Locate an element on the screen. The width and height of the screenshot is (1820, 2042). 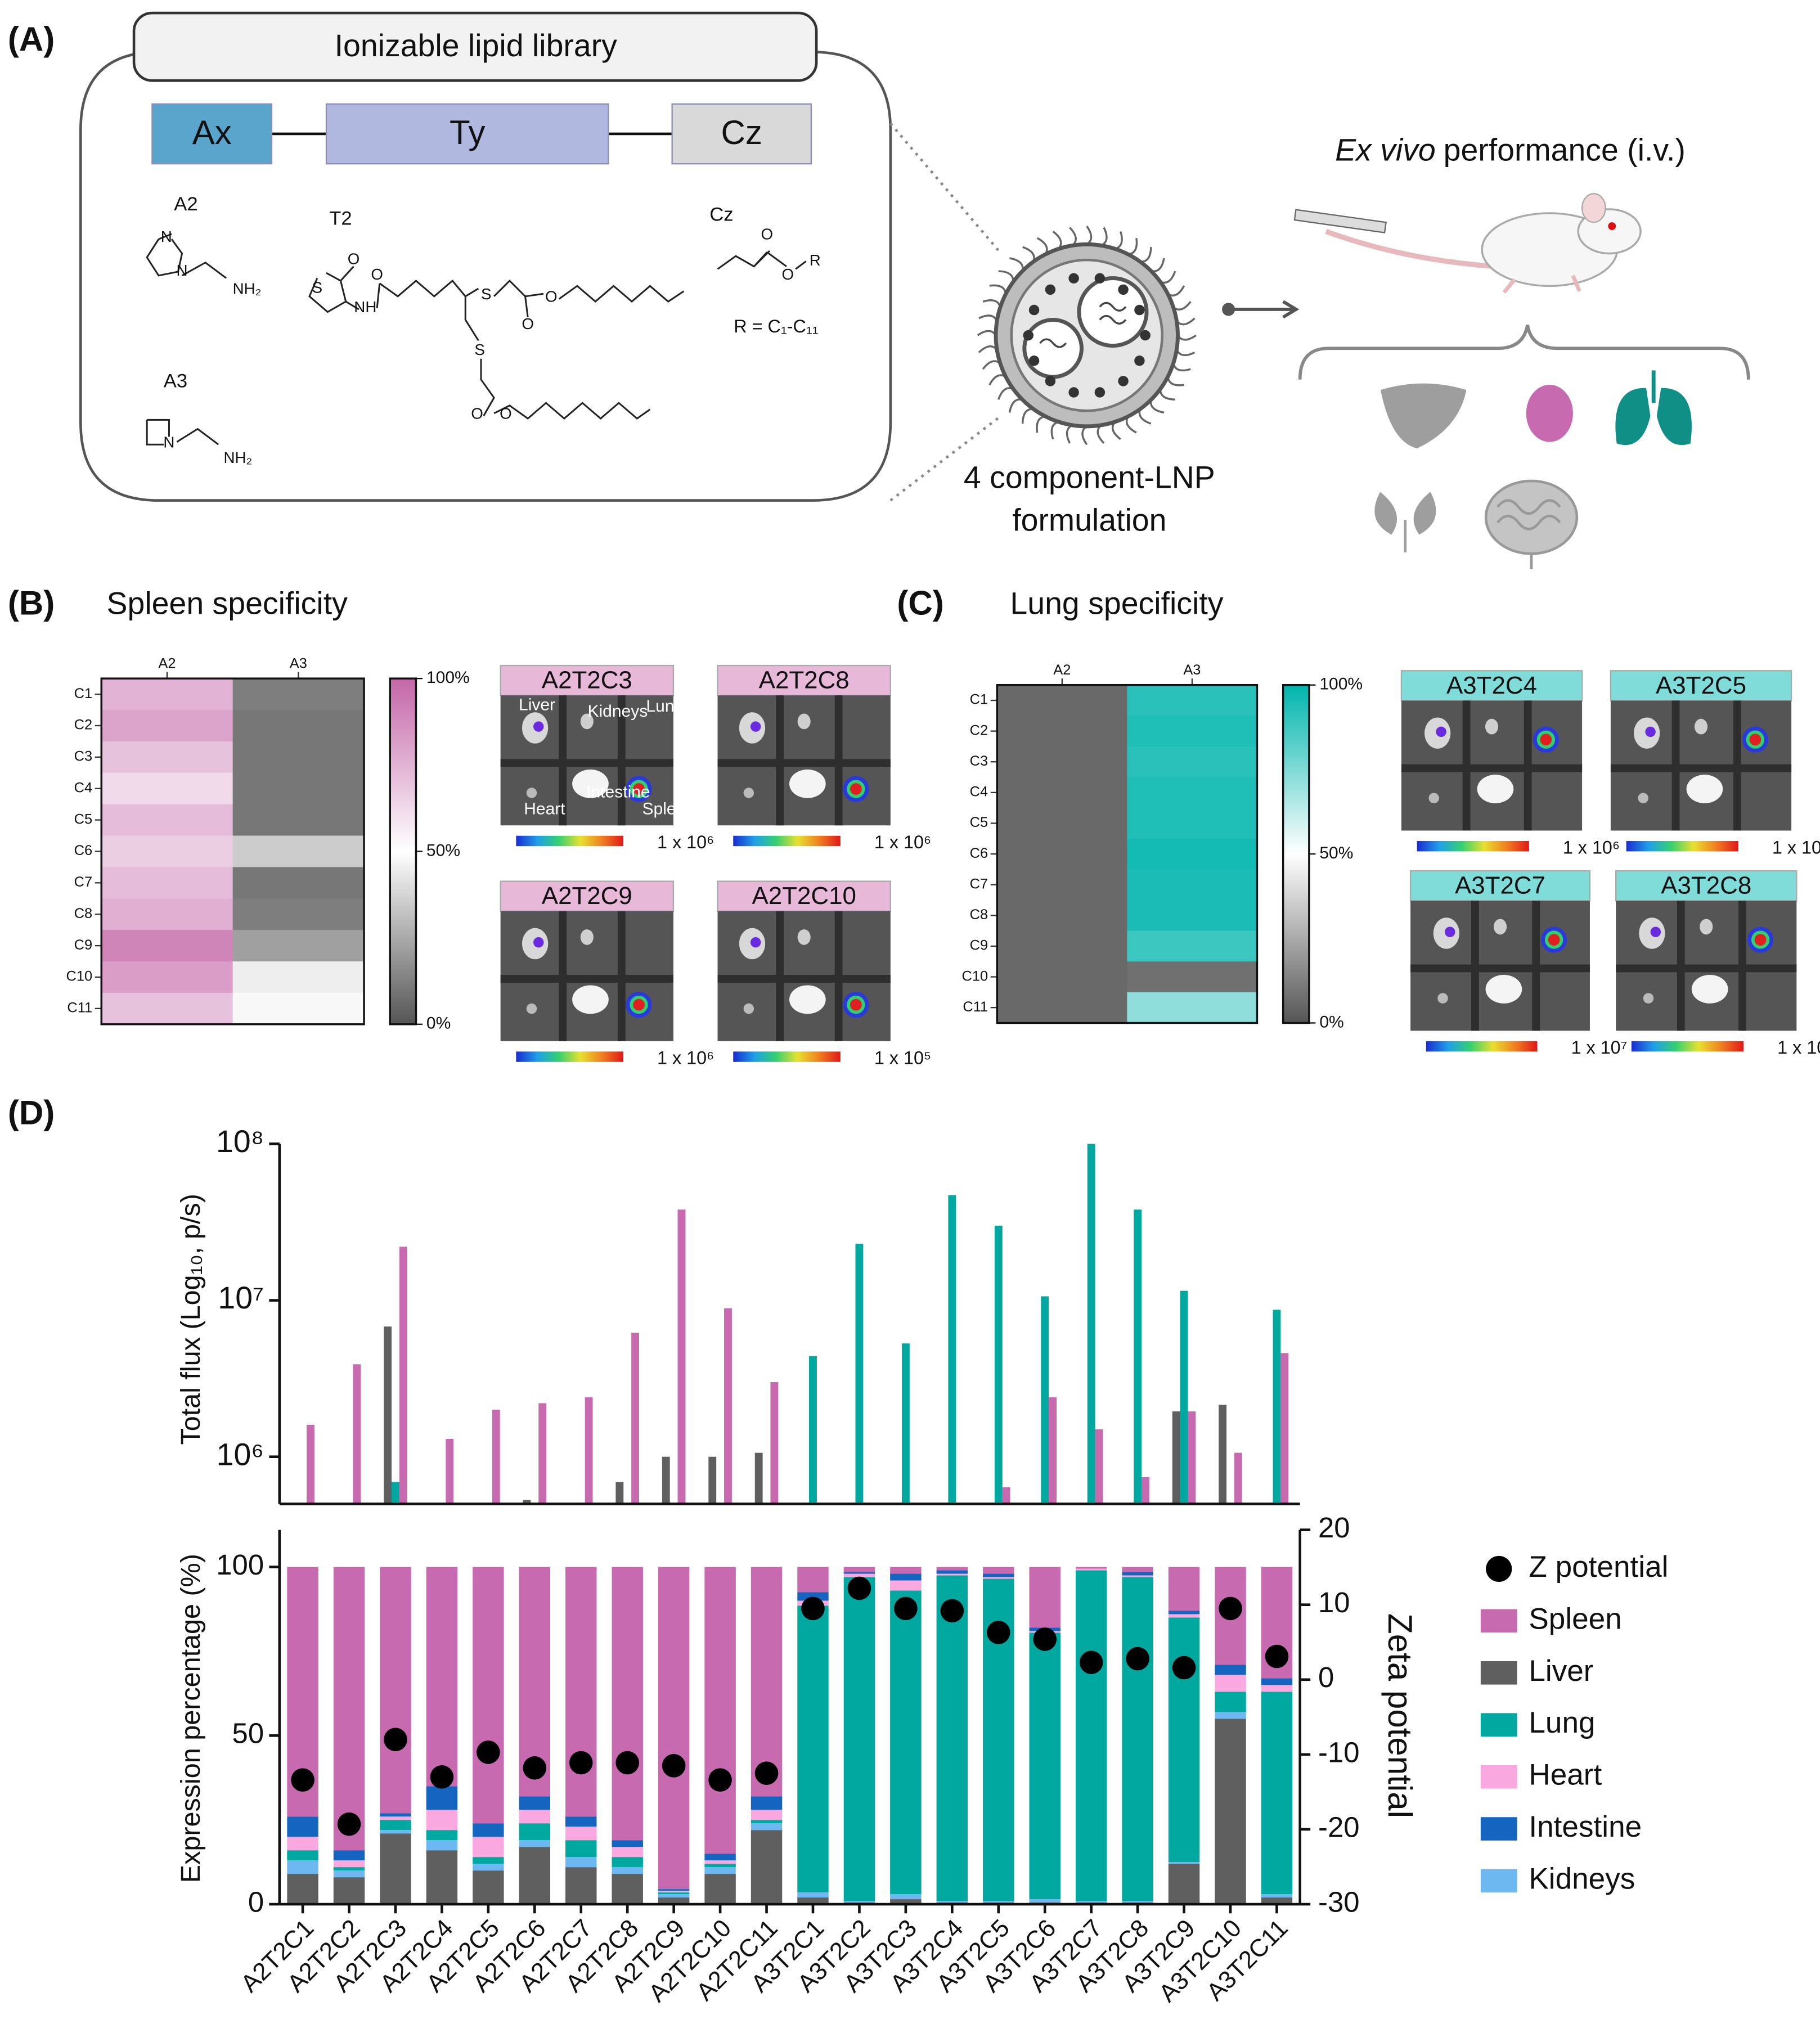
atom-label: S is located at coordinates (317, 287).